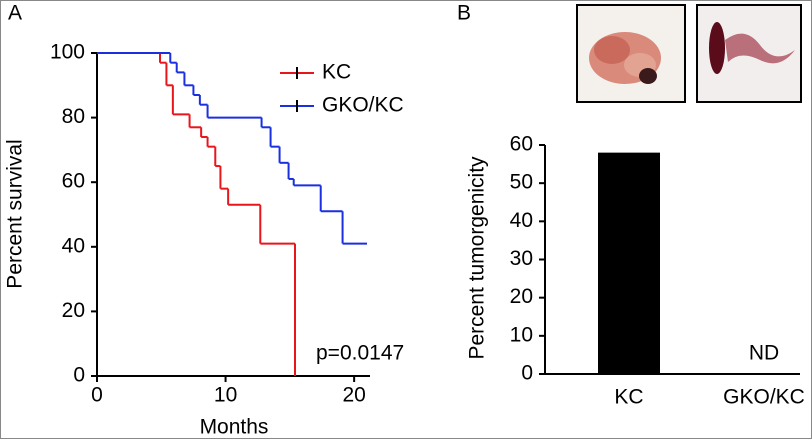 Image resolution: width=812 pixels, height=439 pixels. I want to click on x-axis-title: Months, so click(234, 427).